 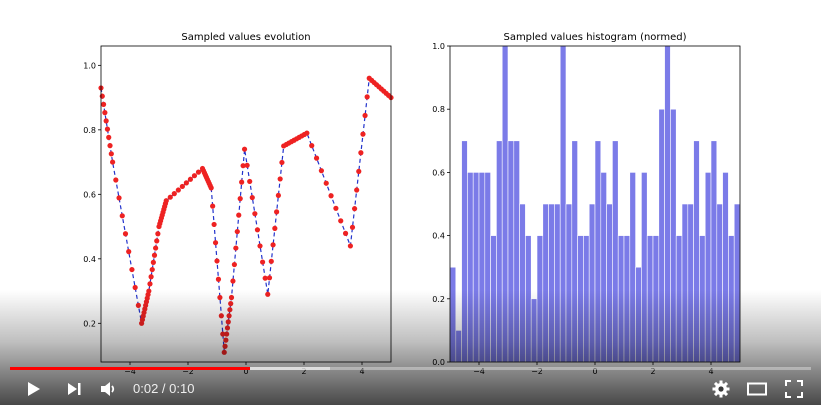 What do you see at coordinates (89, 130) in the screenshot?
I see `evolution-ytick-label: 0.8` at bounding box center [89, 130].